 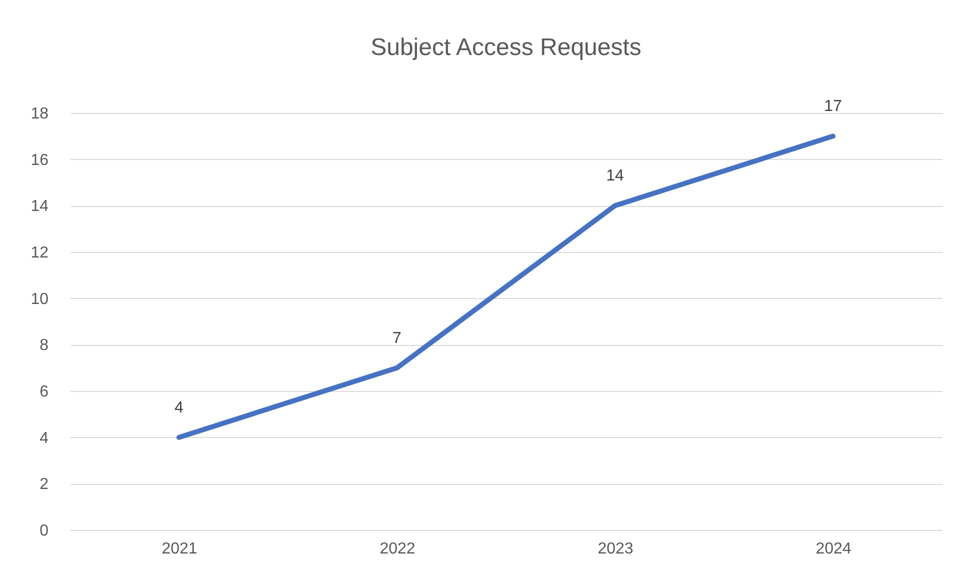 I want to click on data-label: 17, so click(x=833, y=107).